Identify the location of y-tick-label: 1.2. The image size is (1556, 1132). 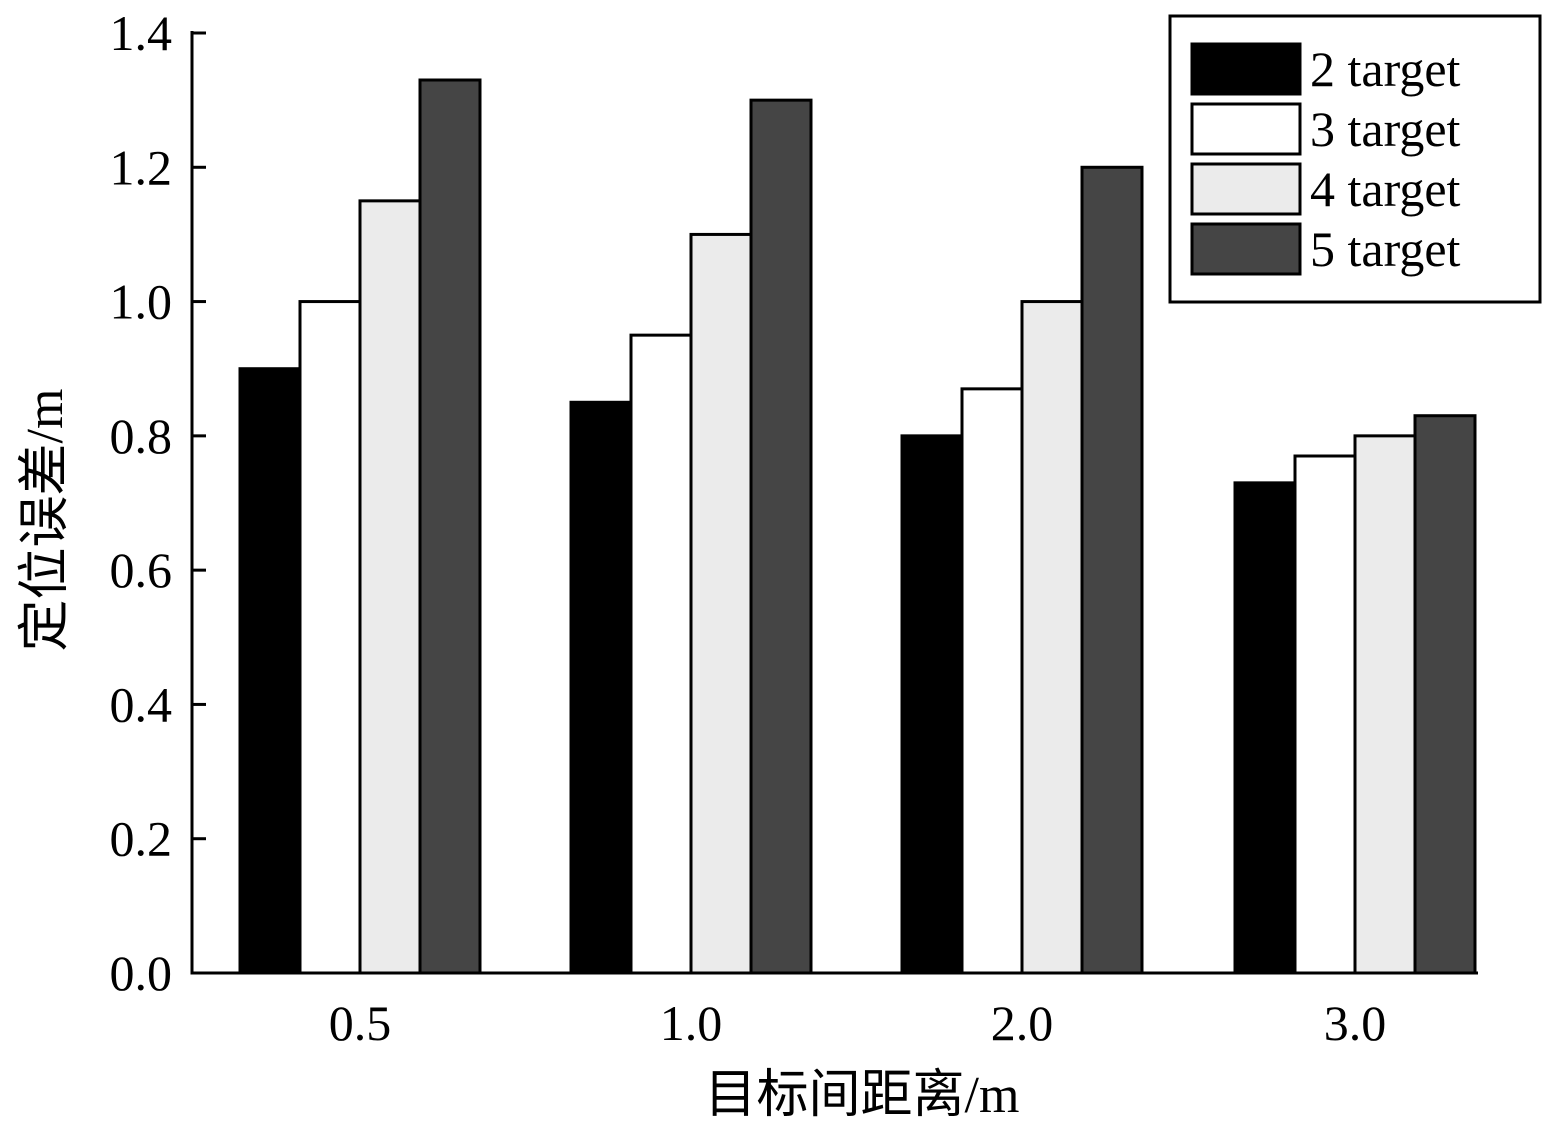
(141, 167).